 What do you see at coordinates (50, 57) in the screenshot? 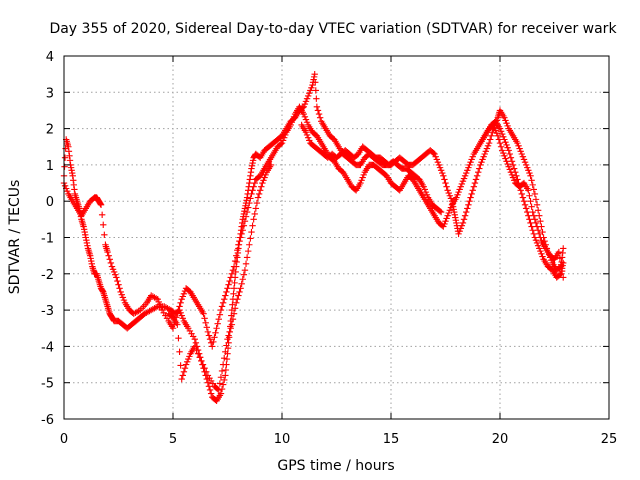
I see `y-tick-label: 4` at bounding box center [50, 57].